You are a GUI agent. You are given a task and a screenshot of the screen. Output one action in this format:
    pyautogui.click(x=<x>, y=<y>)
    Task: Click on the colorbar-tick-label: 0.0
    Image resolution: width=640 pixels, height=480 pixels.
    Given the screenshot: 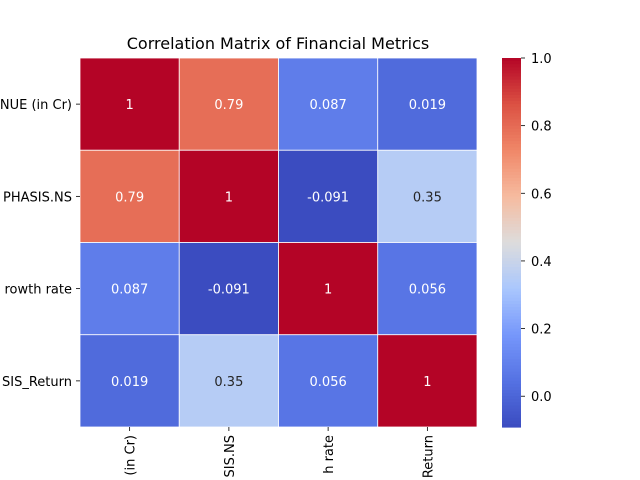 What is the action you would take?
    pyautogui.click(x=541, y=397)
    